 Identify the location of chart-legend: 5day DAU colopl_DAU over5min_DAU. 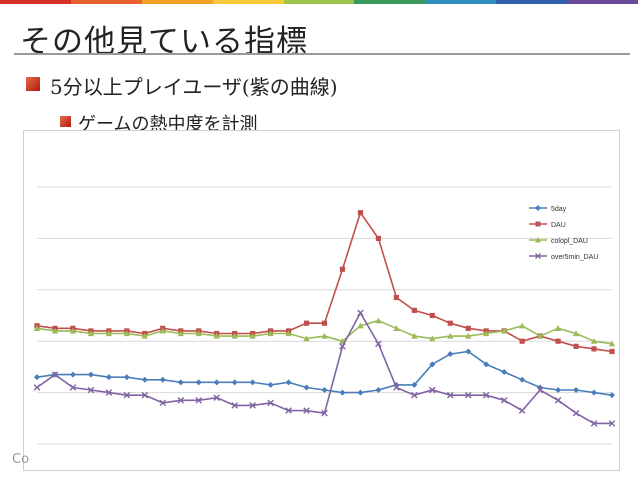
(563, 233).